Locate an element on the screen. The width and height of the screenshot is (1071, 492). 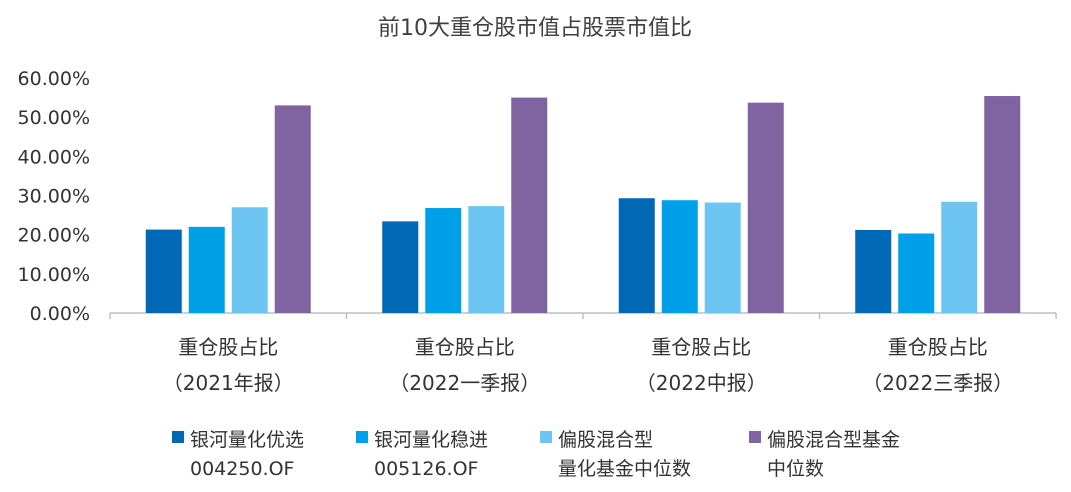
legend-label-series-4-line-1: 偏股混合型基金 is located at coordinates (834, 440).